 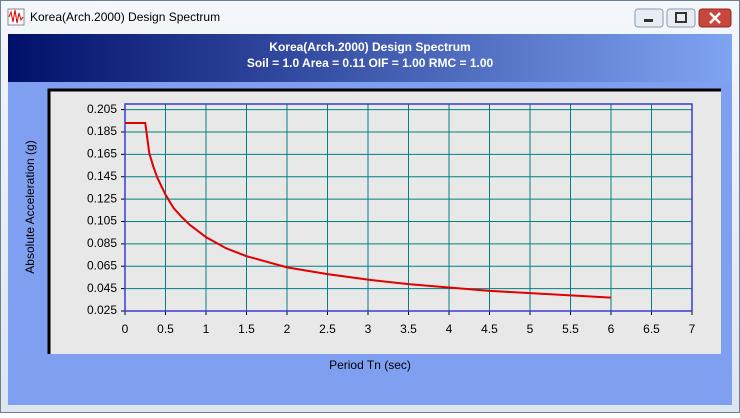 I want to click on header-band, so click(x=370, y=58).